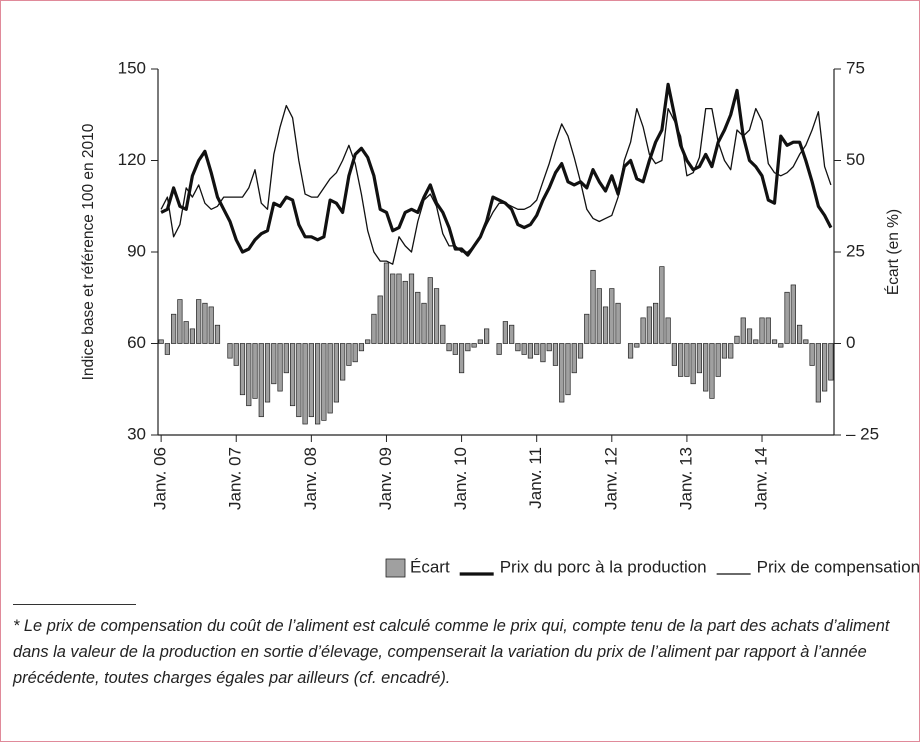 The height and width of the screenshot is (742, 920). What do you see at coordinates (385, 478) in the screenshot?
I see `x-tick-label: Janv. 09` at bounding box center [385, 478].